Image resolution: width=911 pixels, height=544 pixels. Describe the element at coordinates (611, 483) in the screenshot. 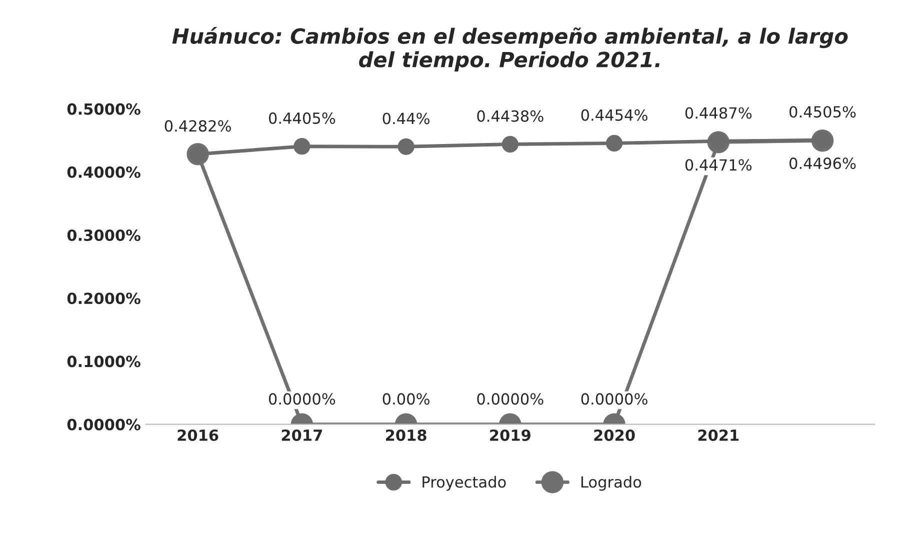

I see `legend-label: Logrado` at that location.